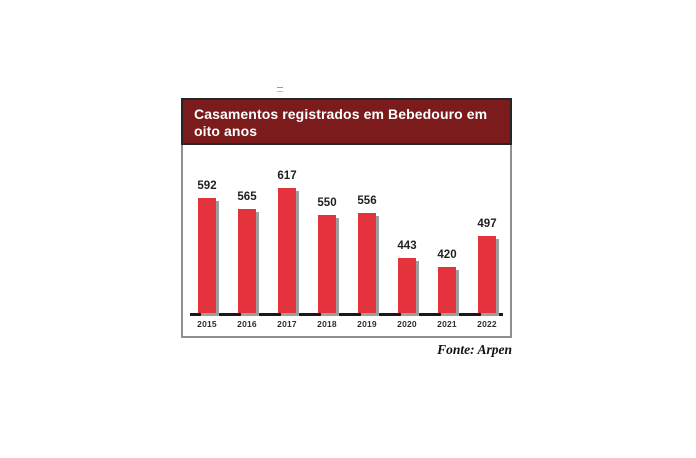 The height and width of the screenshot is (458, 696). Describe the element at coordinates (367, 201) in the screenshot. I see `bar-value-label-2019: 556` at that location.